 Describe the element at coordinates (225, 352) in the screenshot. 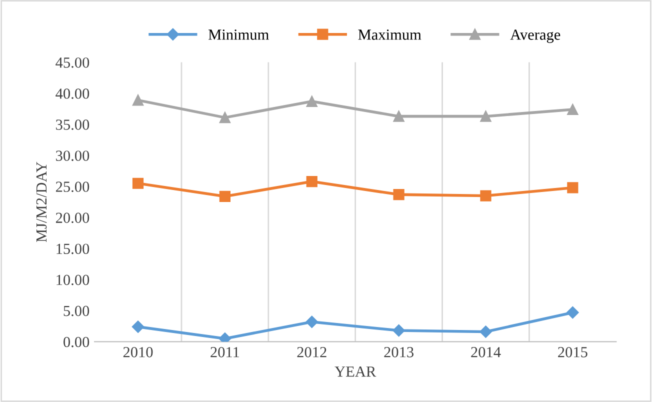

I see `x-tick-label: 2011` at that location.